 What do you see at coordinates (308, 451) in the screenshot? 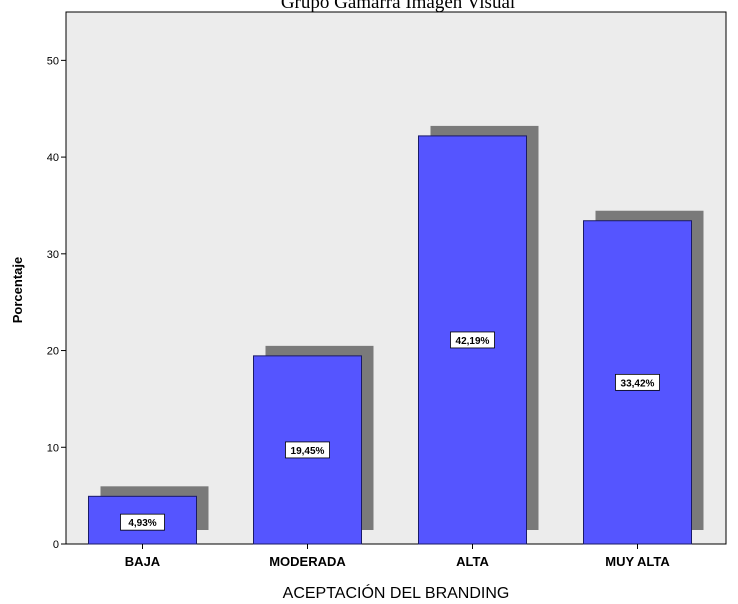
I see `data-label: 19,45%` at bounding box center [308, 451].